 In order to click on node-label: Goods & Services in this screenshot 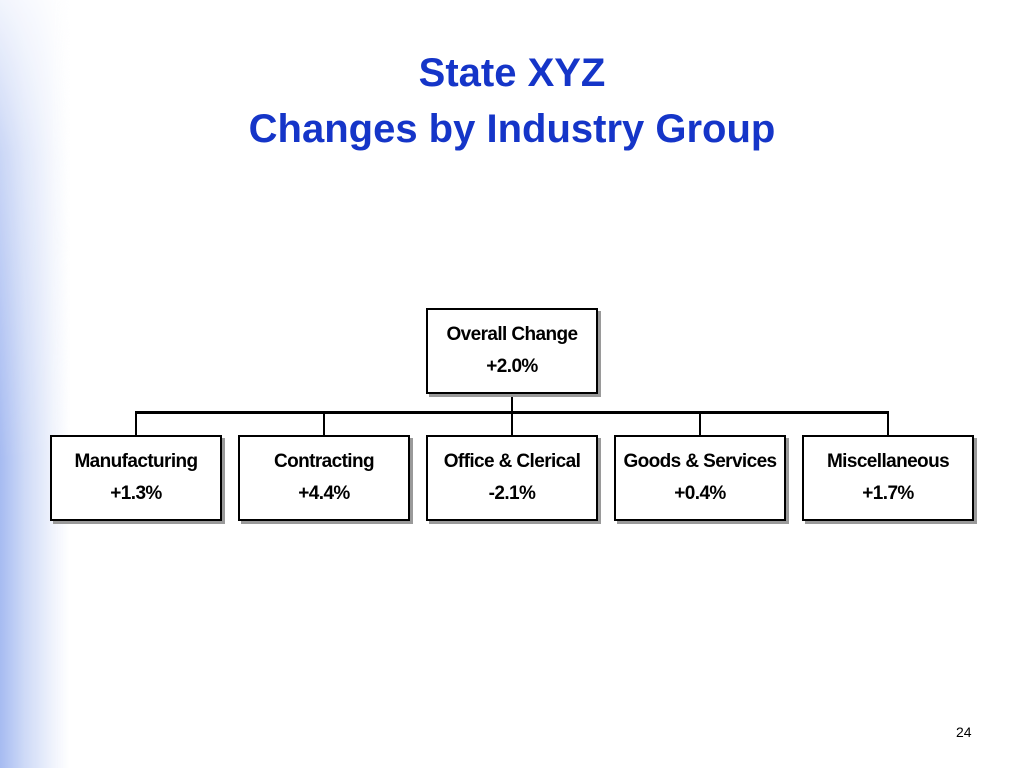, I will do `click(700, 461)`.